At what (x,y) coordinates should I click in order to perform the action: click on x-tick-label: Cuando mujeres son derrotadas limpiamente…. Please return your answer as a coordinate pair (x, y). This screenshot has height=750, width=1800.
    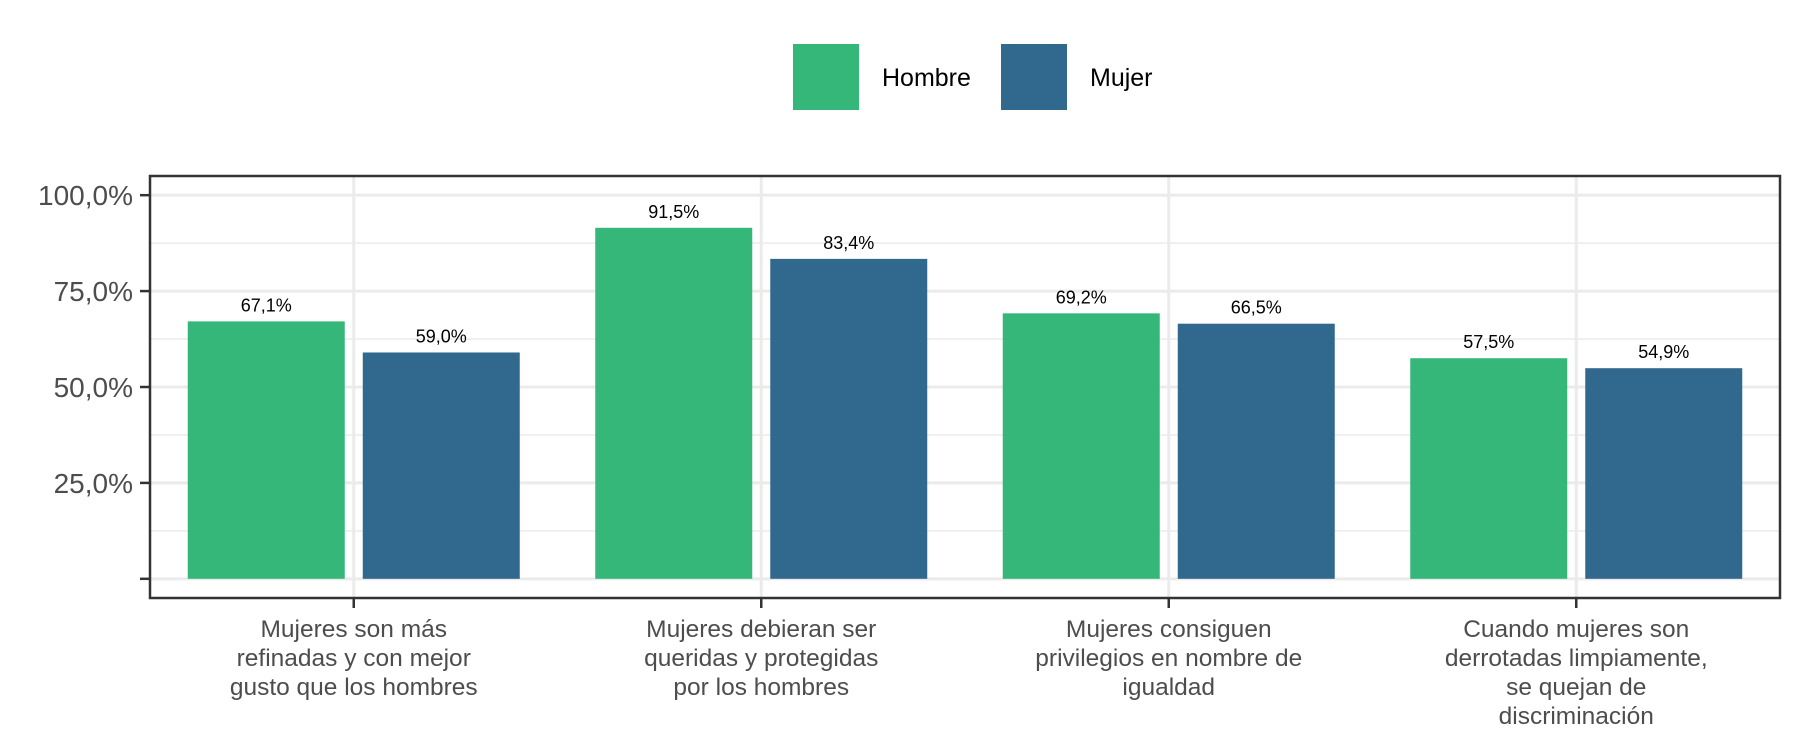
    Looking at the image, I should click on (1576, 673).